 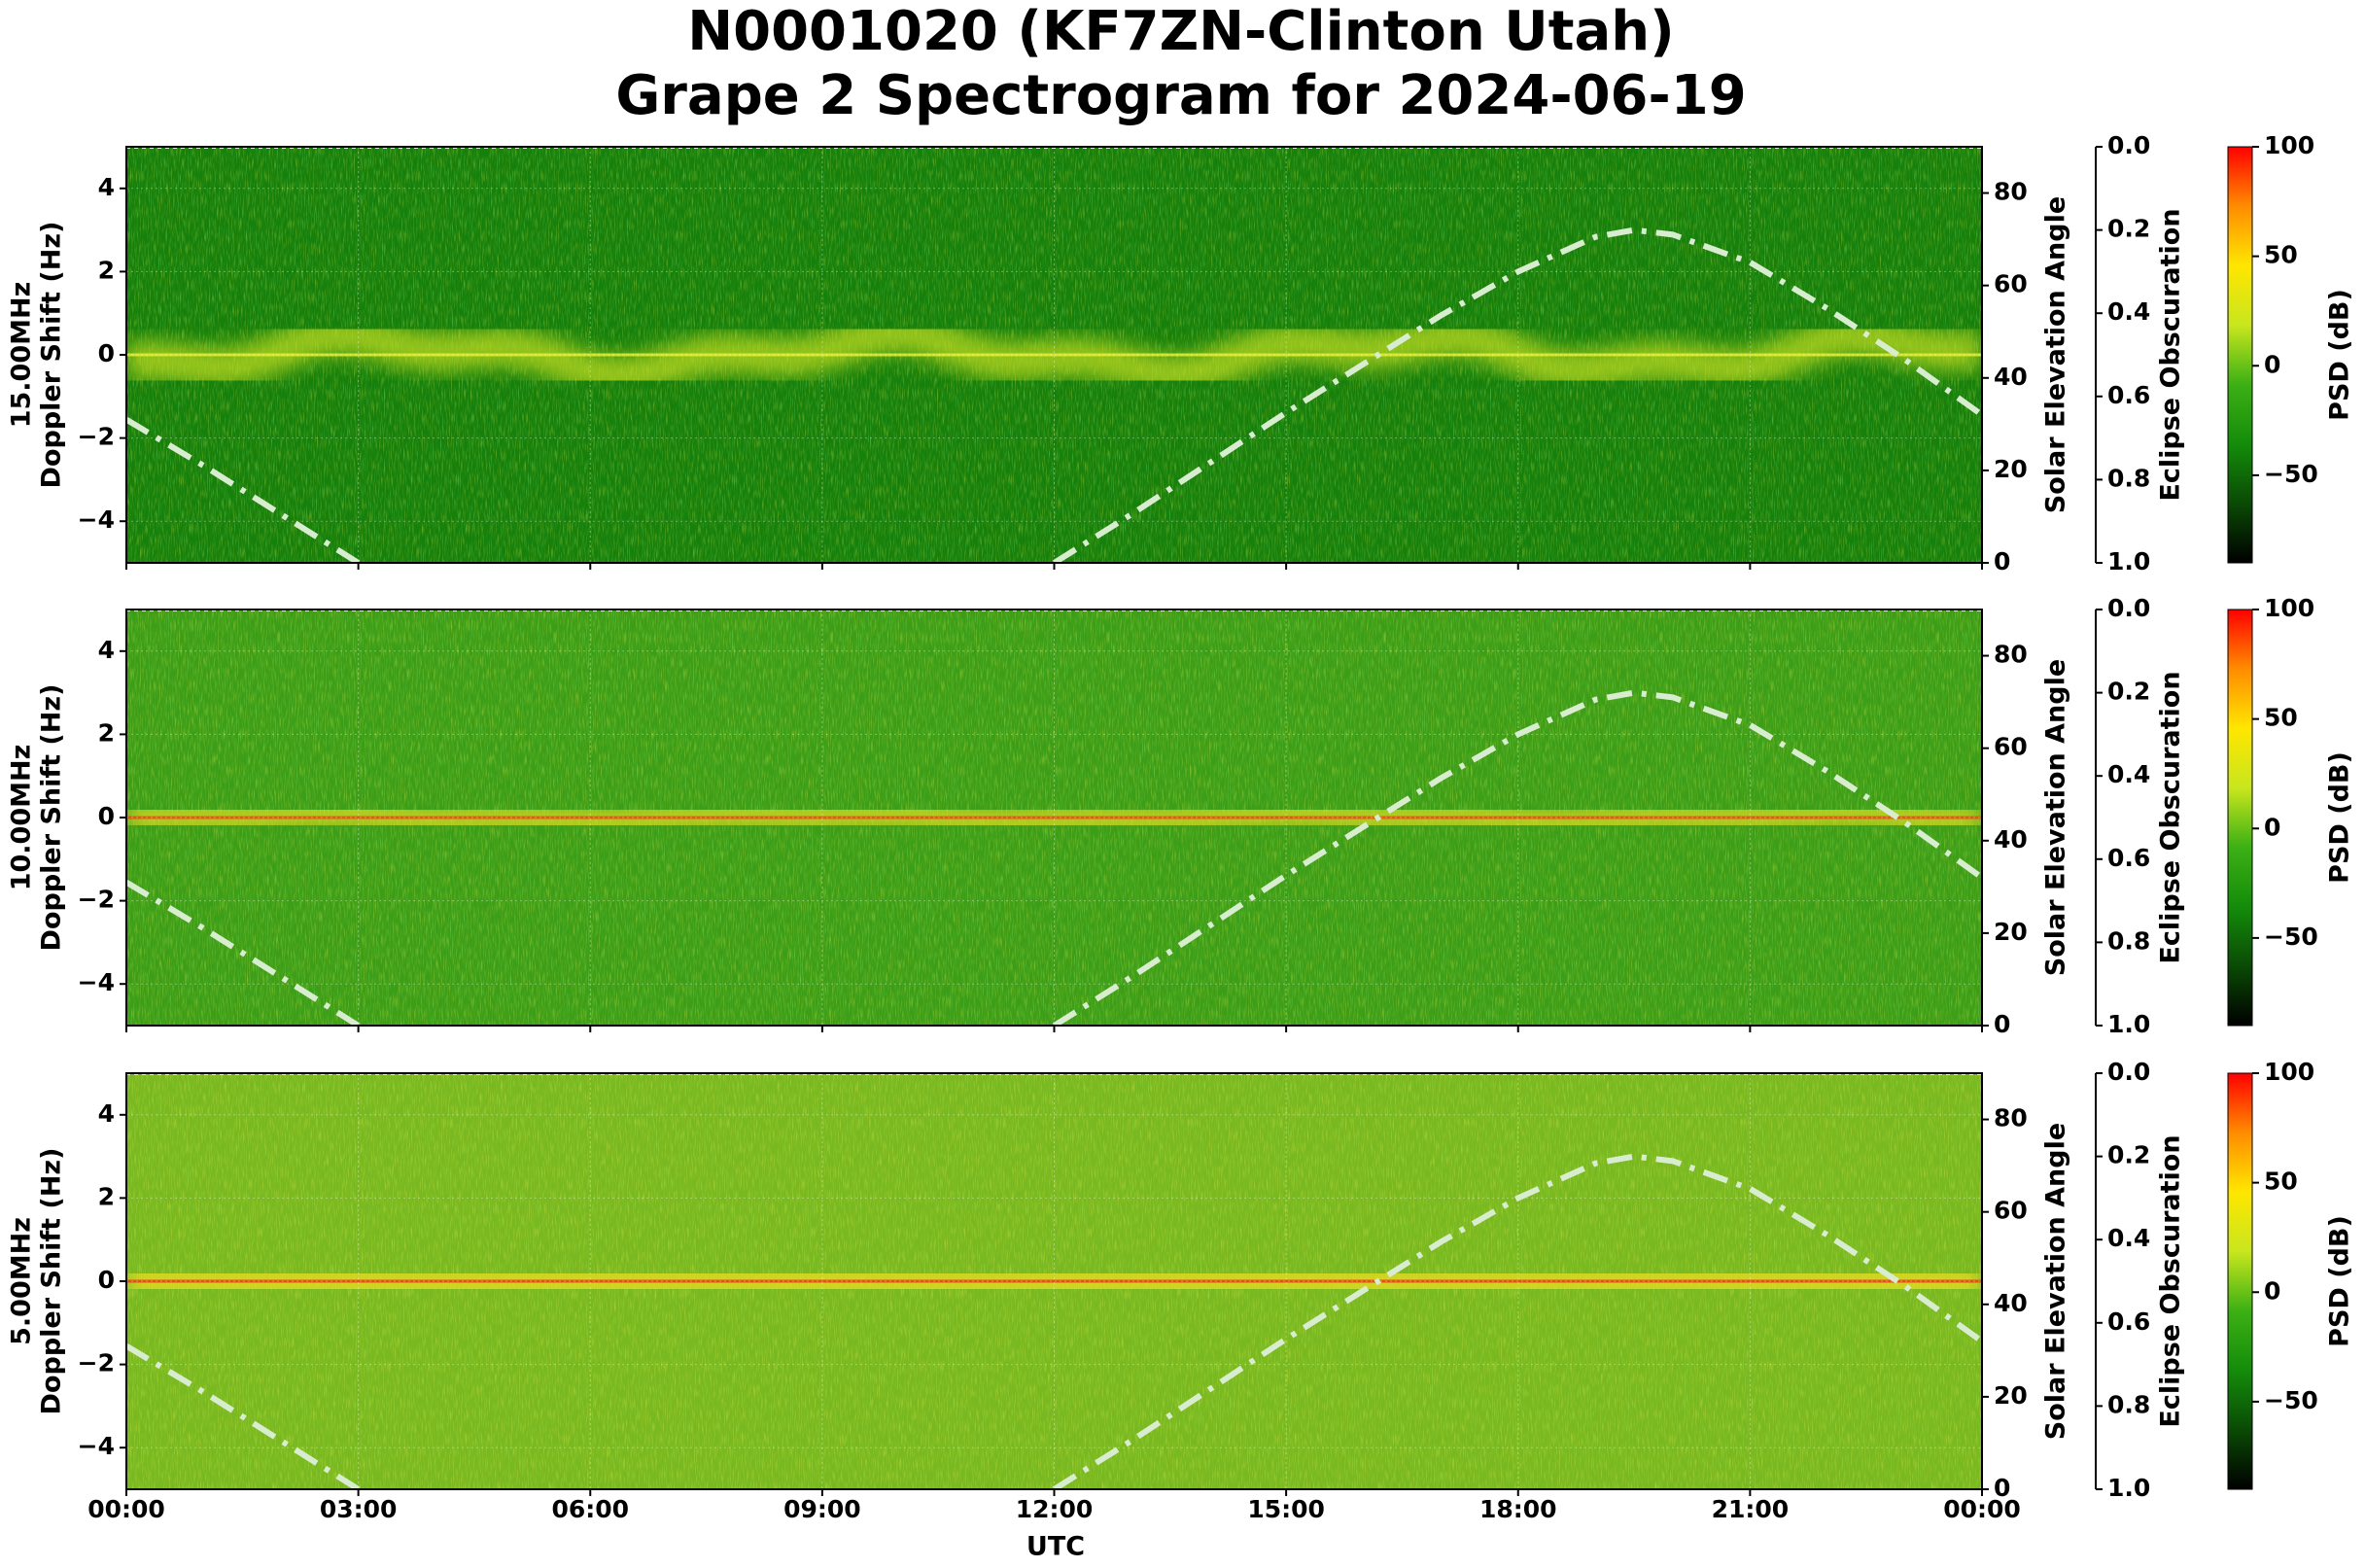 I want to click on x-tick-label: 15:00, so click(x=1286, y=1509).